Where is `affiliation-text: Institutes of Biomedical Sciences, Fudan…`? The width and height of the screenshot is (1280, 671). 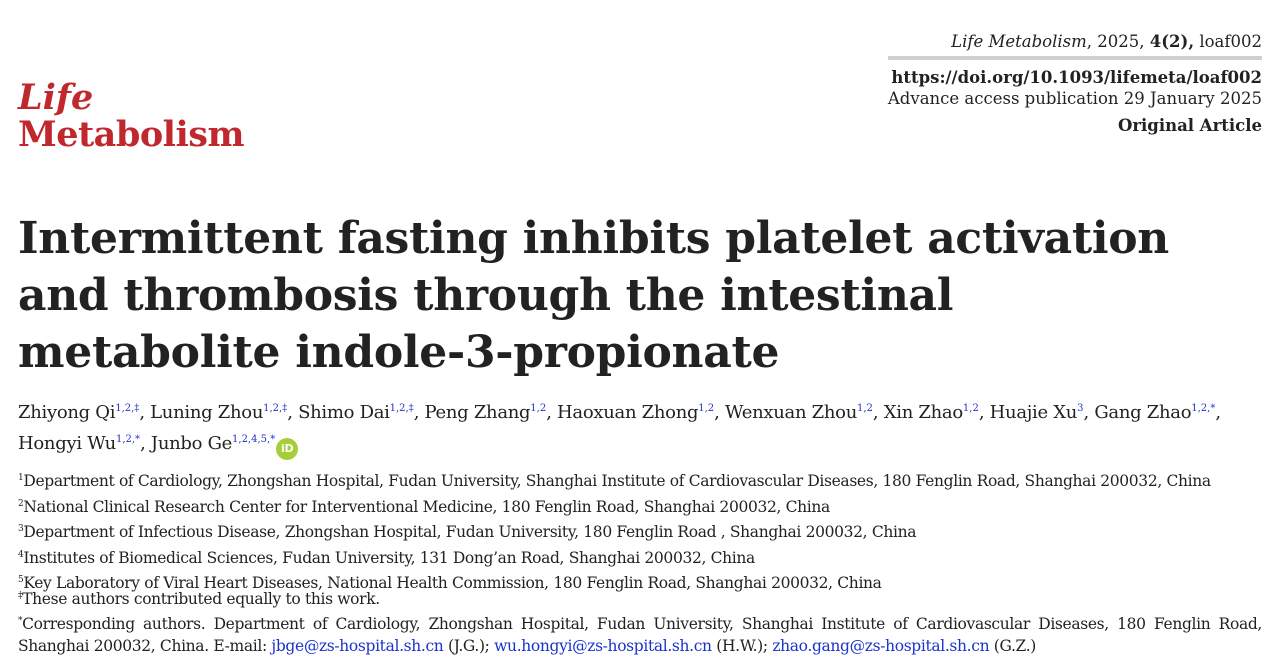 affiliation-text: Institutes of Biomedical Sciences, Fudan… is located at coordinates (389, 557).